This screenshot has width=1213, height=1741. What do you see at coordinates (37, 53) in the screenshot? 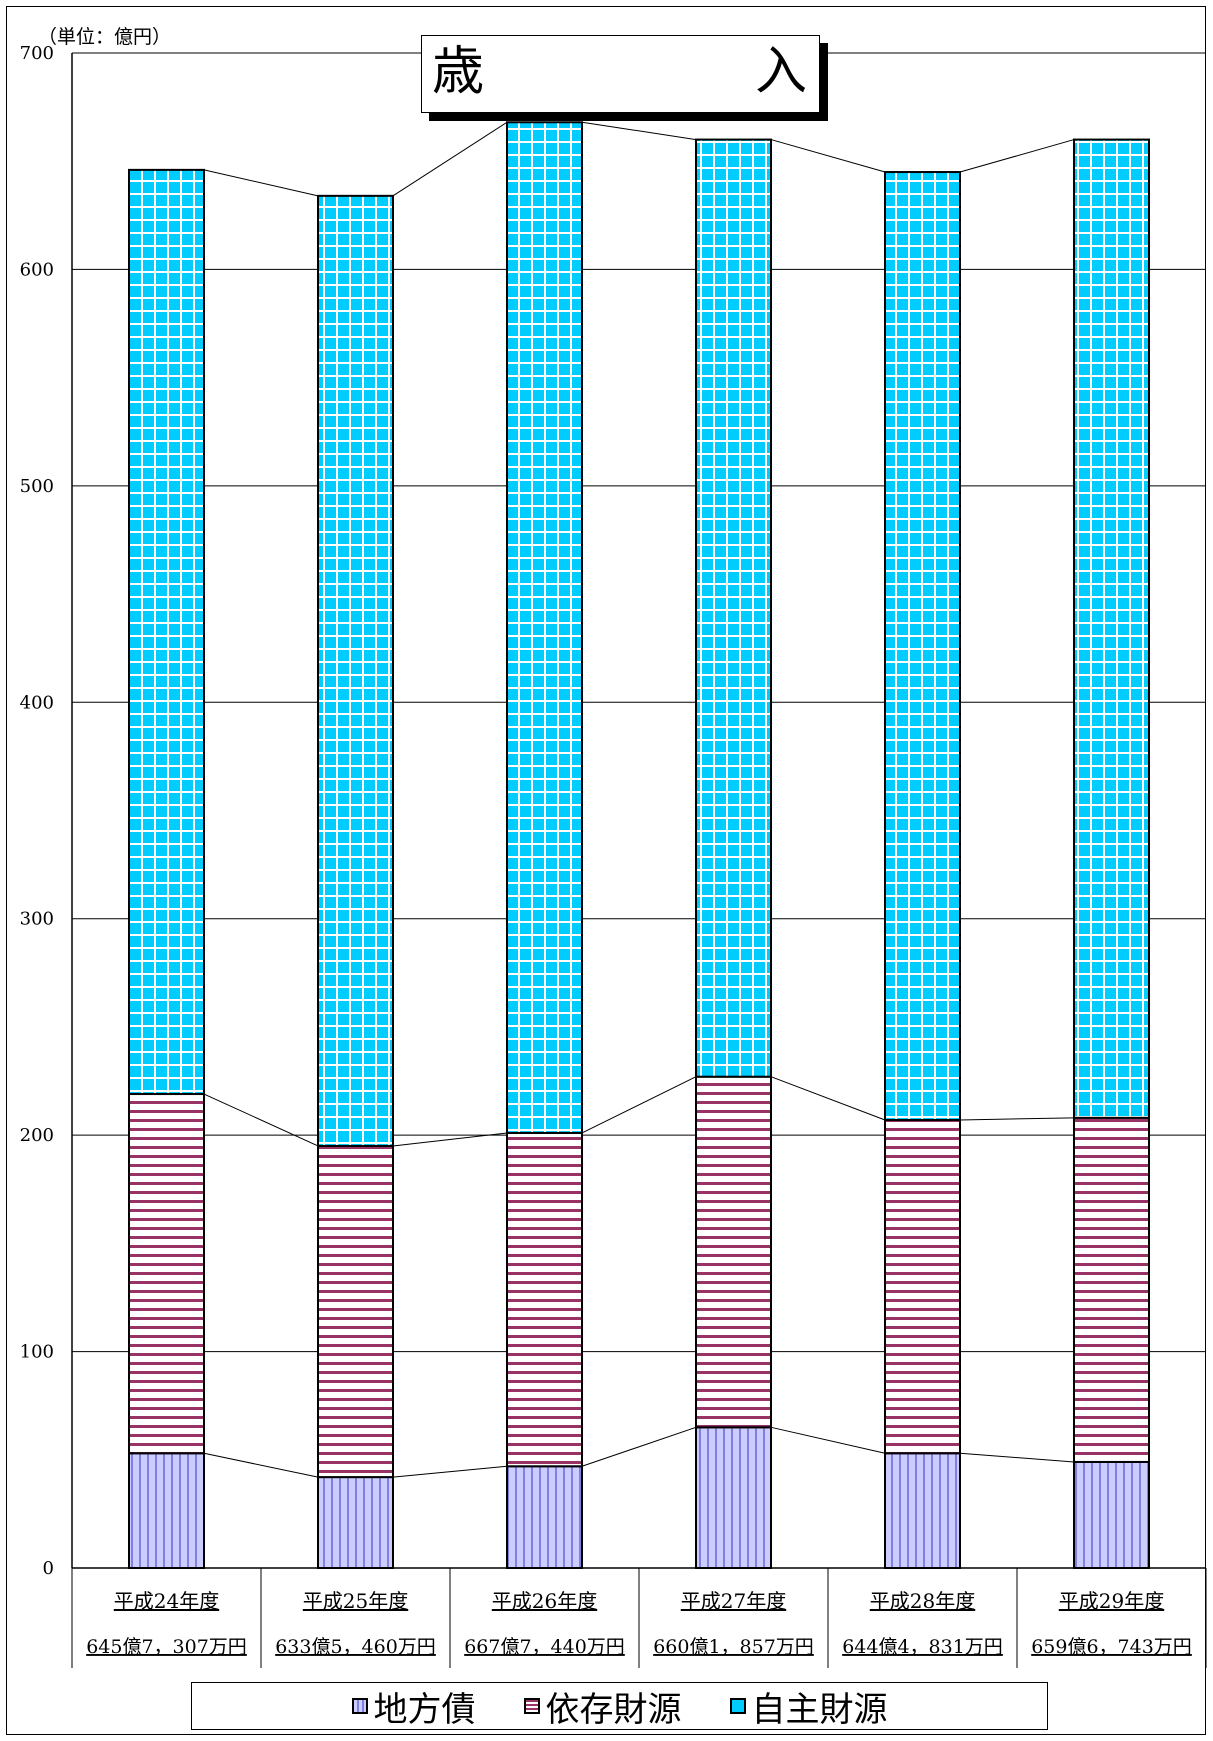
I see `y-tick-label: 700` at bounding box center [37, 53].